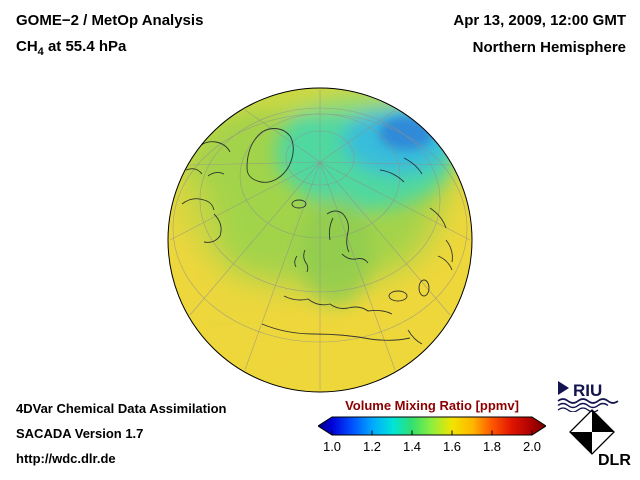 This screenshot has height=480, width=640. What do you see at coordinates (40, 52) in the screenshot?
I see `species-subscript: 4` at bounding box center [40, 52].